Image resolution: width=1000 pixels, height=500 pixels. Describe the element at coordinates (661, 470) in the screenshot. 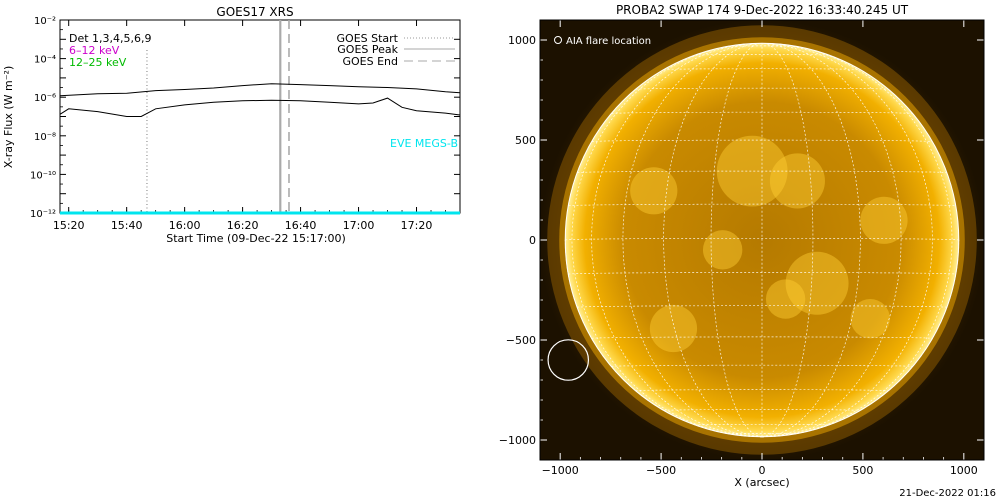

I see `right-x-tick-label: −500` at that location.